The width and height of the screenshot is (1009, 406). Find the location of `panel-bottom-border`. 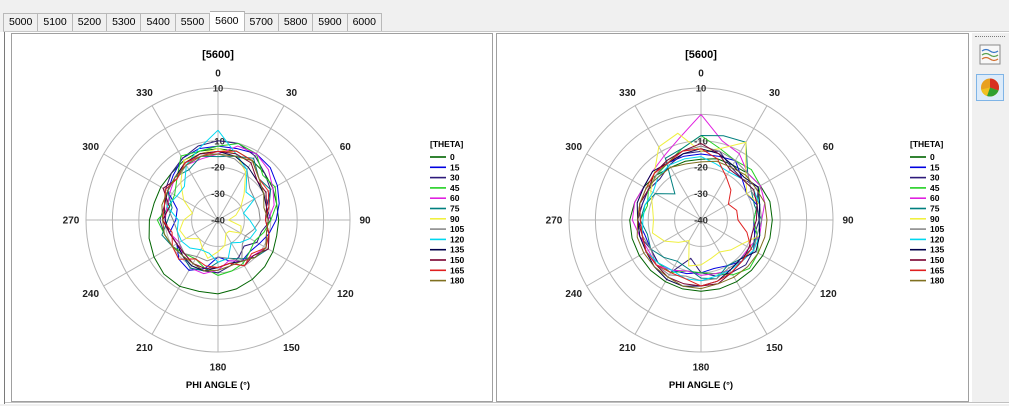

panel-bottom-border is located at coordinates (507, 402).